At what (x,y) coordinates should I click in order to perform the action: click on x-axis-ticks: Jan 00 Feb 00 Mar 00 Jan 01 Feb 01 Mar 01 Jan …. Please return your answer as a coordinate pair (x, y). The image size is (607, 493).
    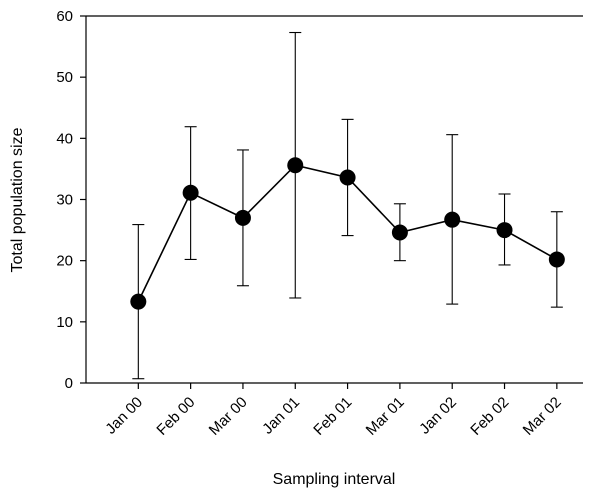
    Looking at the image, I should click on (333, 411).